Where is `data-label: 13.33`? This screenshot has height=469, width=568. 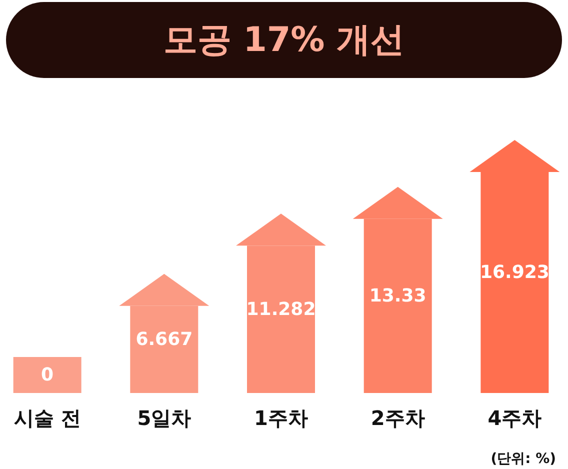 data-label: 13.33 is located at coordinates (397, 295).